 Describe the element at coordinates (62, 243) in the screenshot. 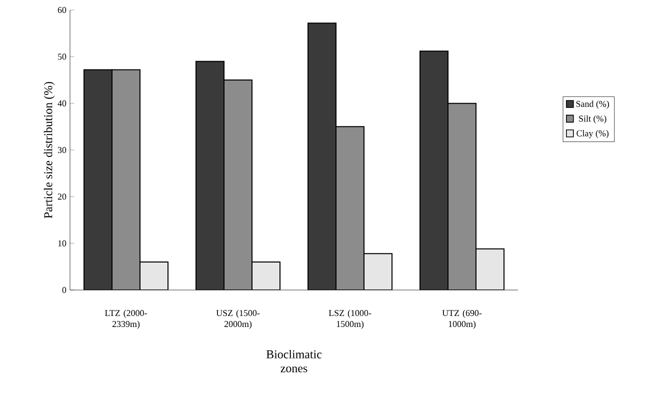

I see `y-tick-label: 10` at that location.